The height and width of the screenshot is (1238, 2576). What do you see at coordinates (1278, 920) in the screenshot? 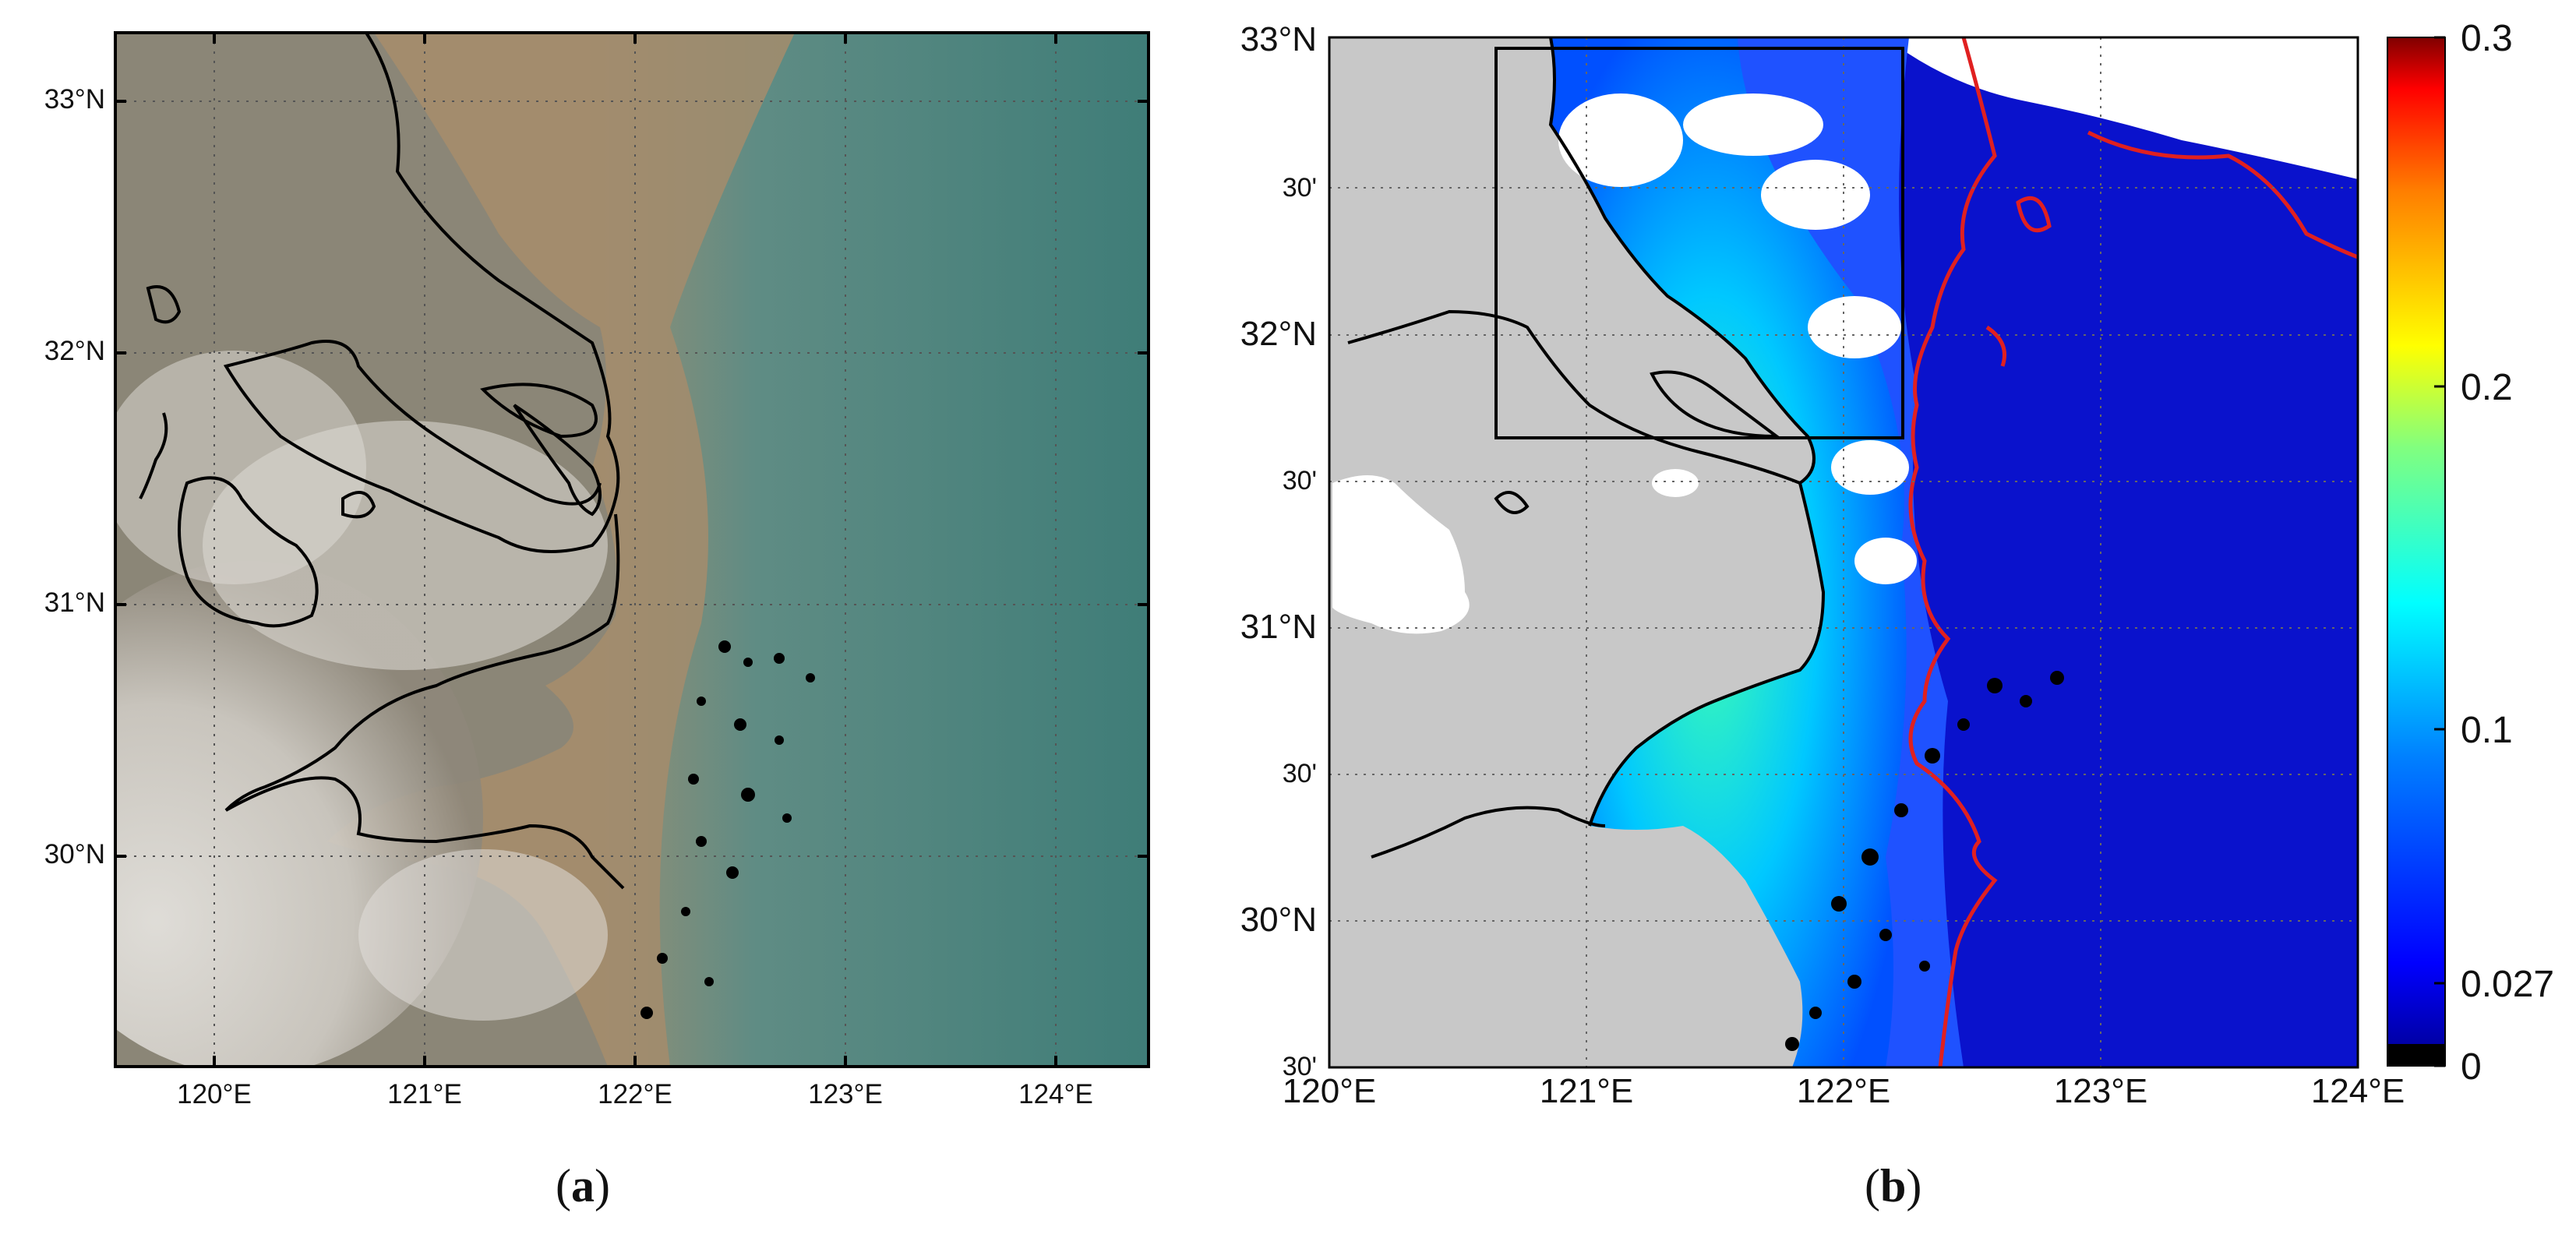
I see `panel-b-lat-label: 30°N` at bounding box center [1278, 920].